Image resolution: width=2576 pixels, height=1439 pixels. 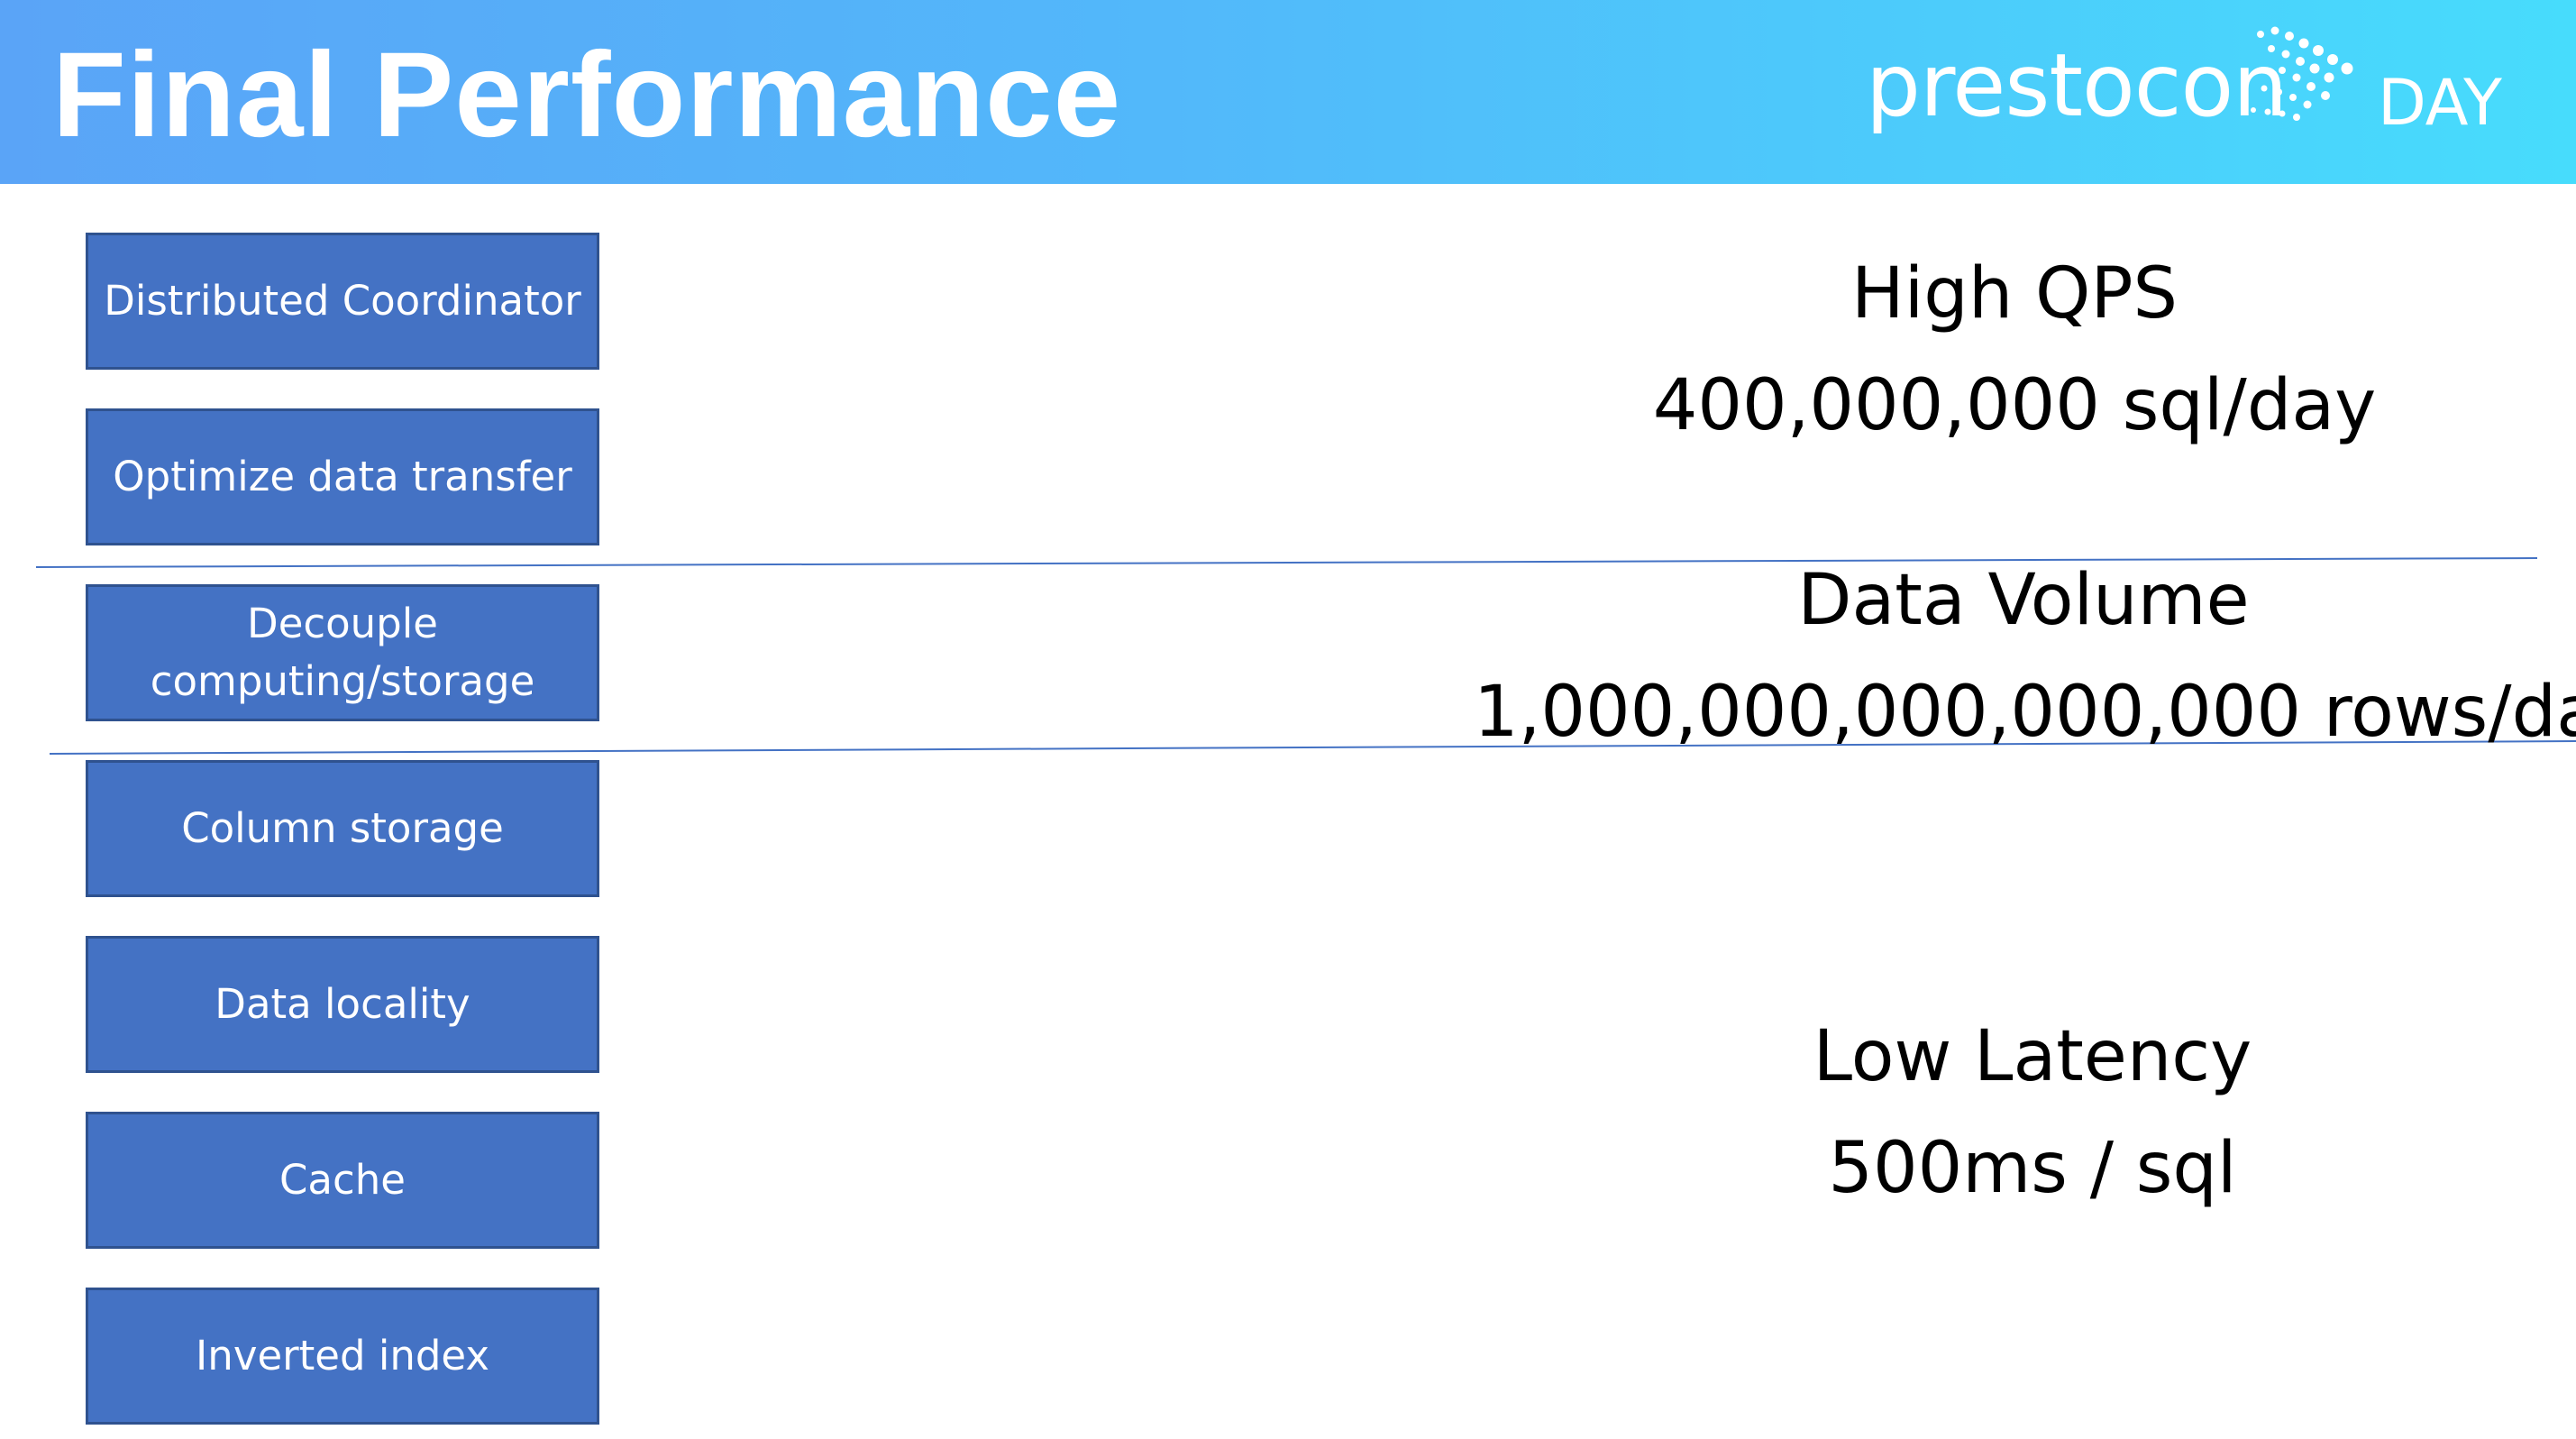 What do you see at coordinates (2077, 85) in the screenshot?
I see `logo-wordmark: prestocon` at bounding box center [2077, 85].